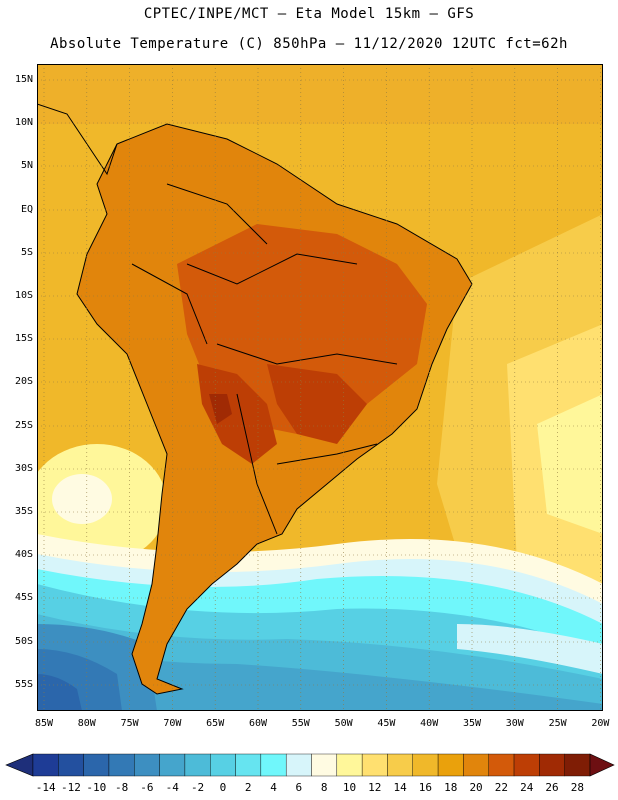  I want to click on colorbar-label: -8, so click(121, 787).